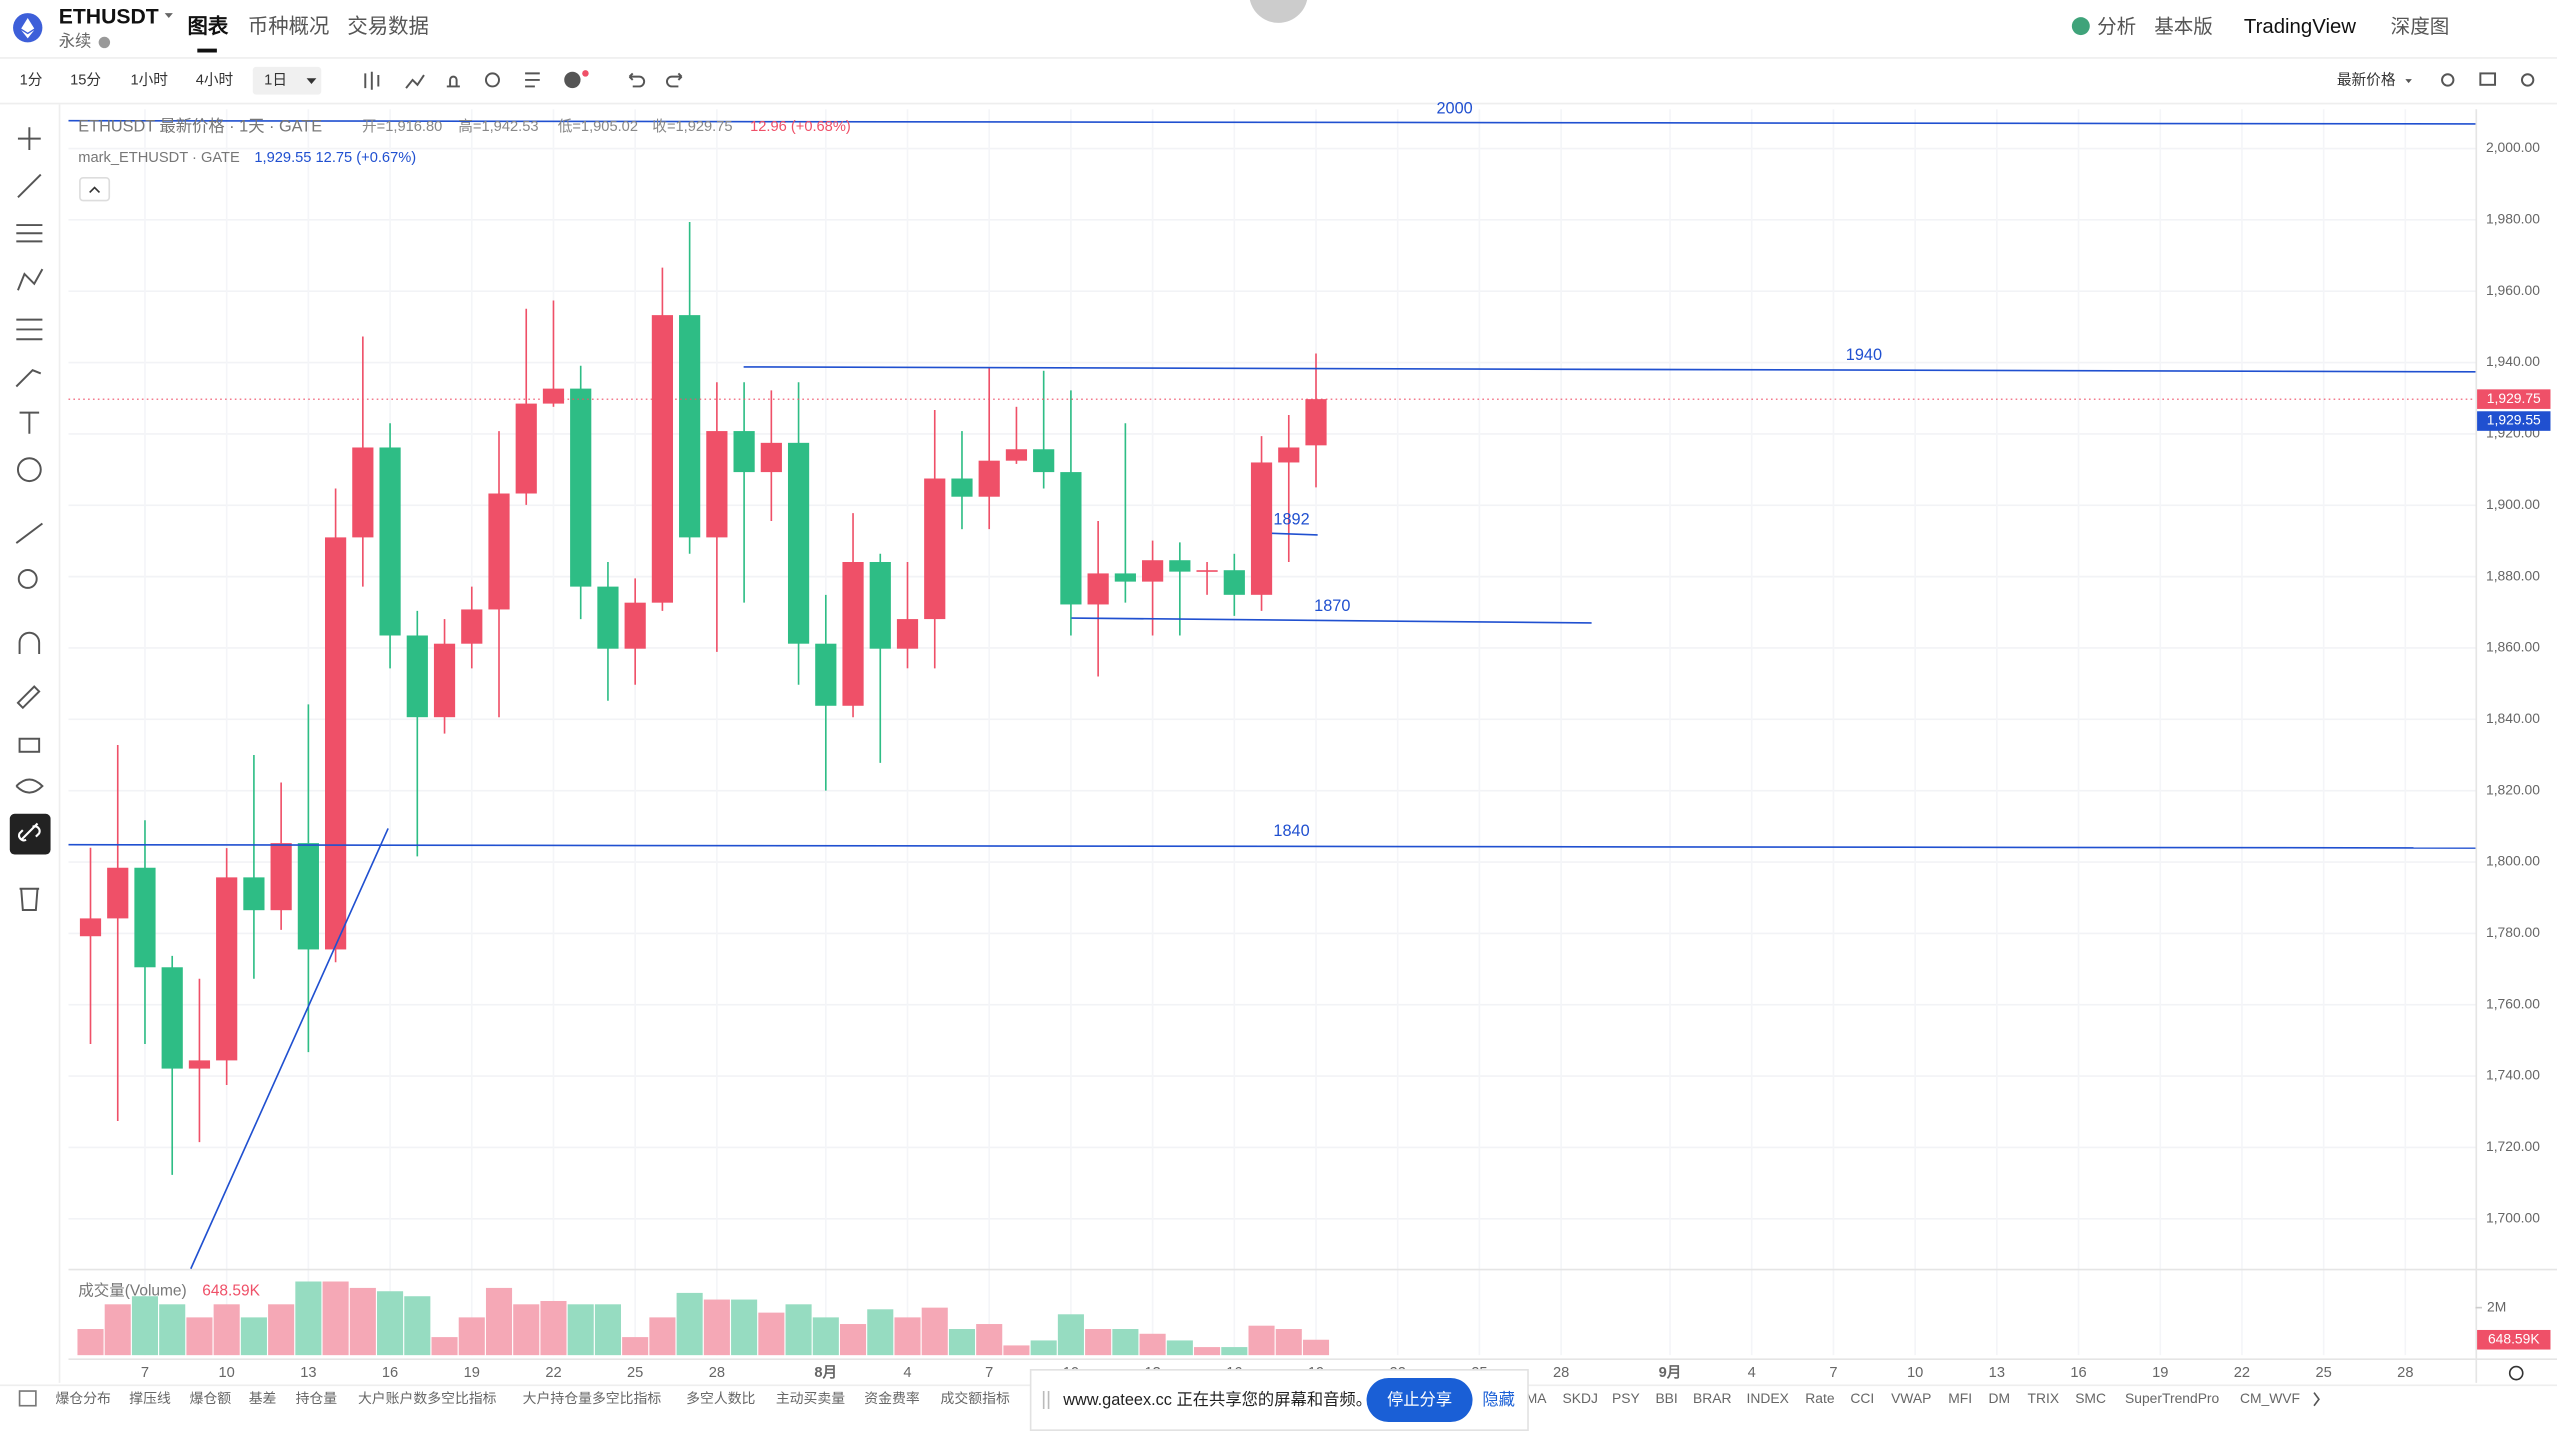 The width and height of the screenshot is (2557, 1439). What do you see at coordinates (2172, 1398) in the screenshot?
I see `indicator-tab: SuperTrendPro` at bounding box center [2172, 1398].